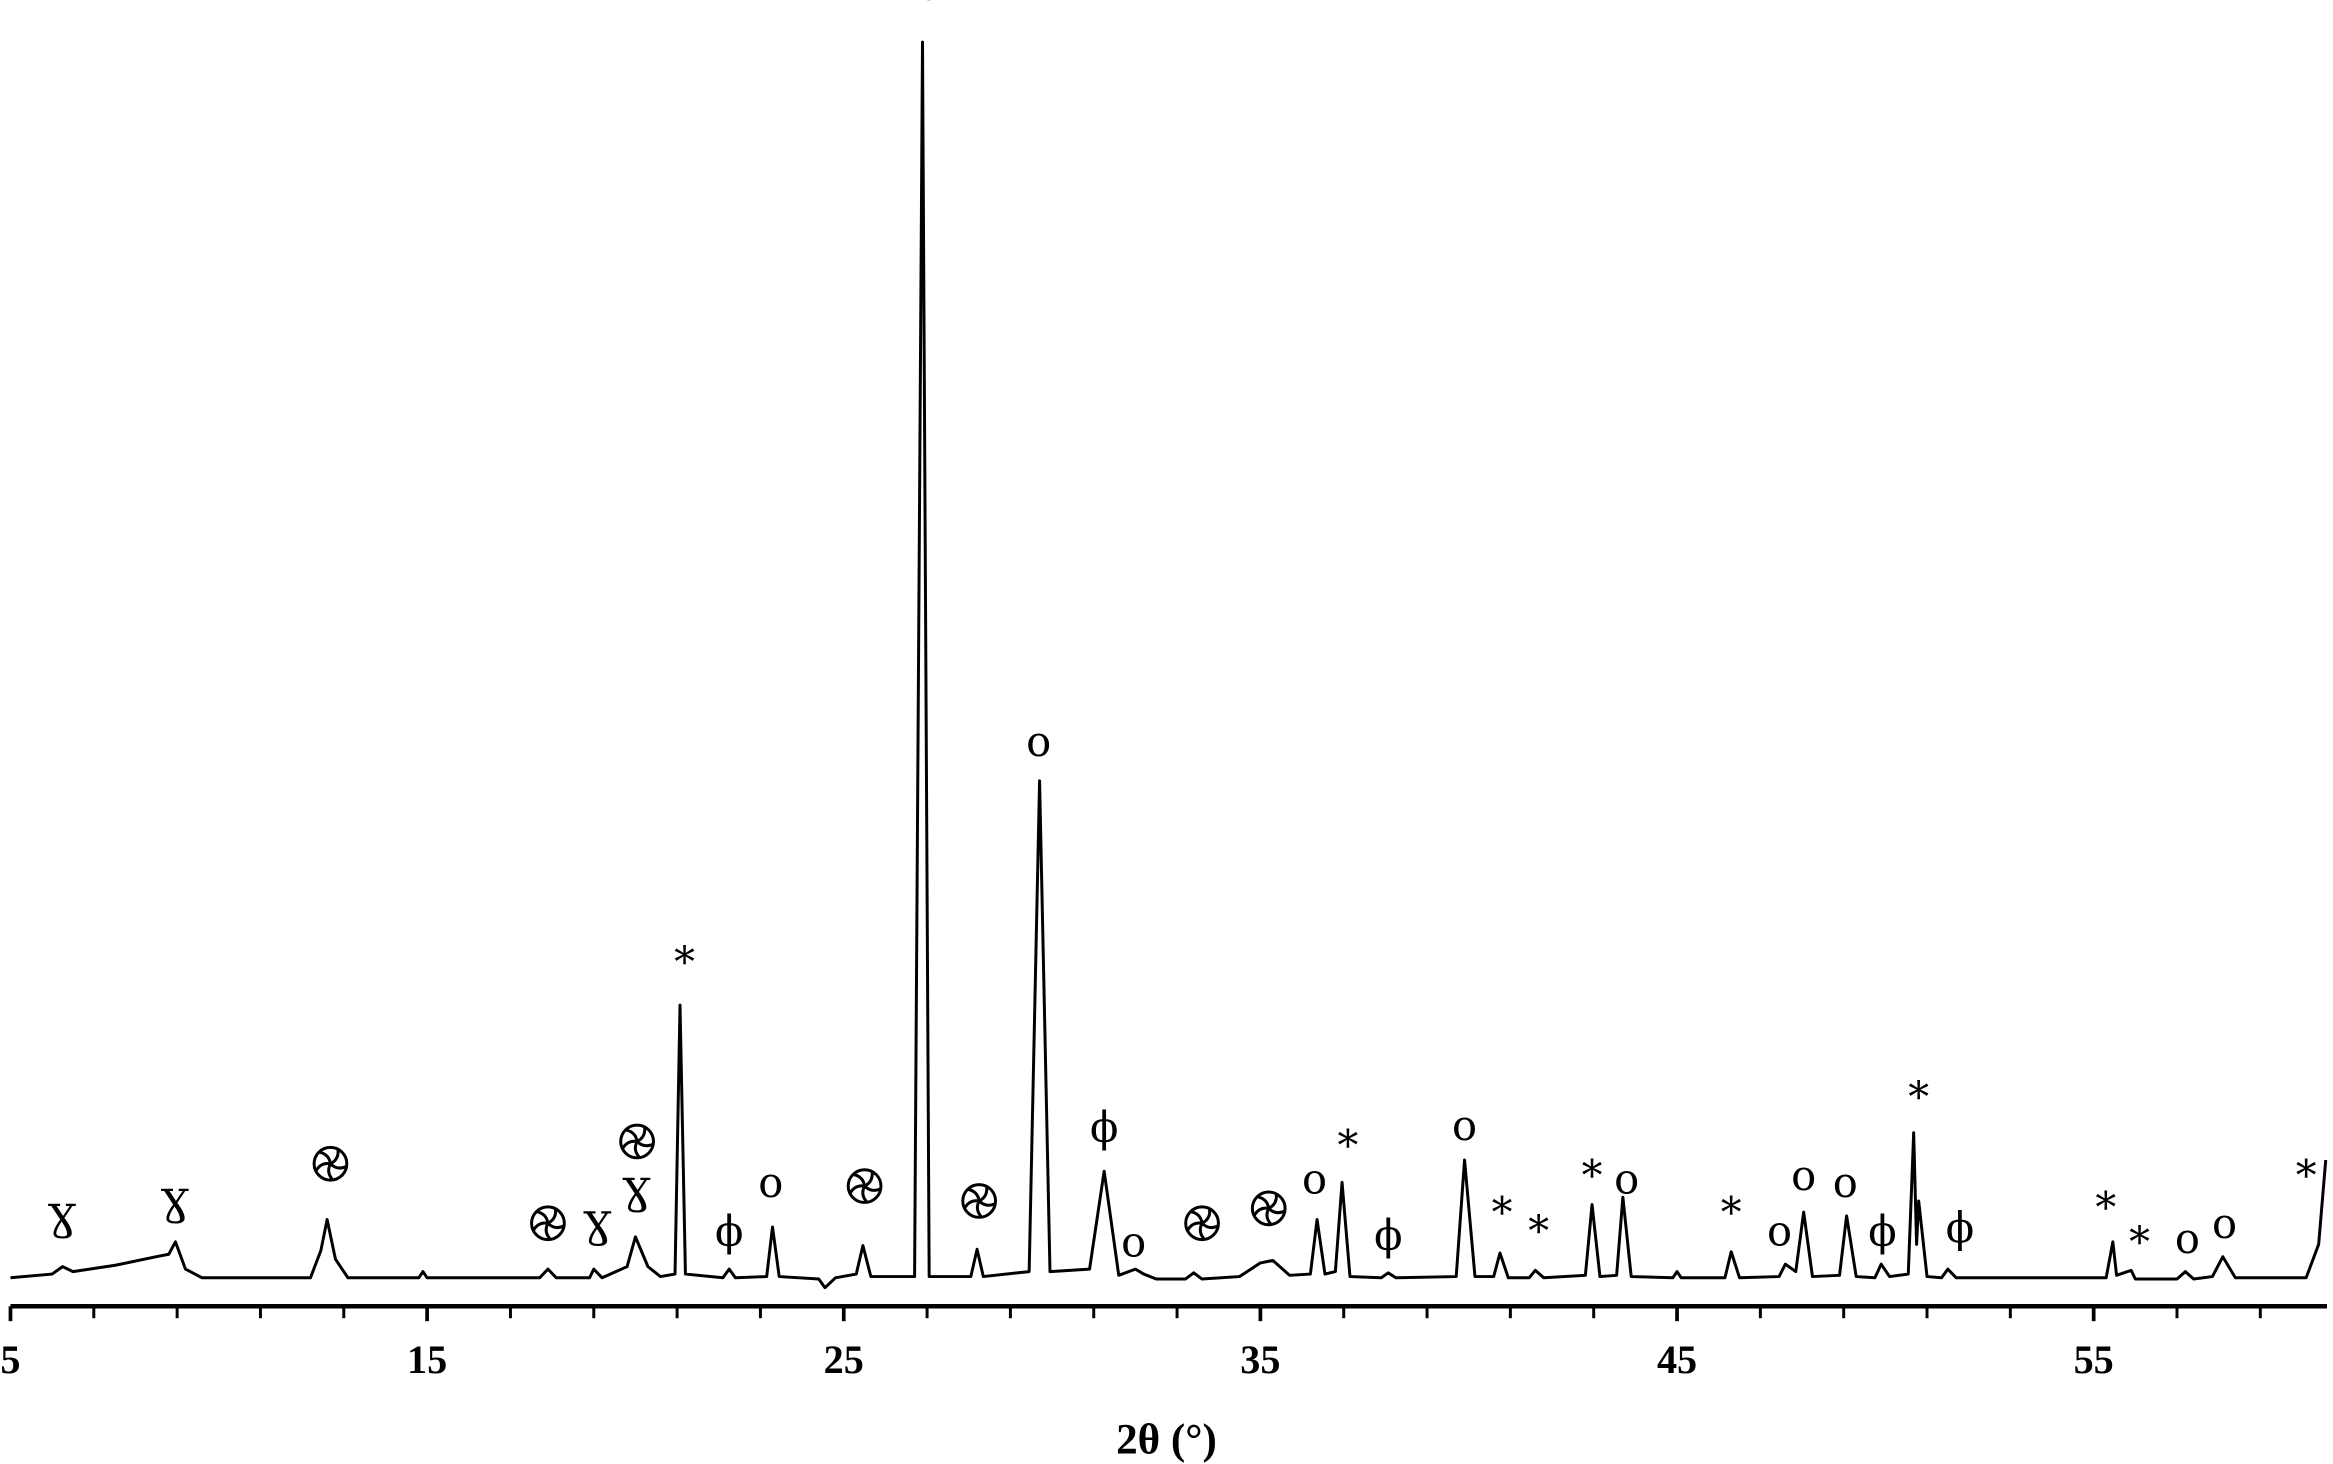  Describe the element at coordinates (1166, 1440) in the screenshot. I see `x-axis-title: 2θ (°)` at that location.